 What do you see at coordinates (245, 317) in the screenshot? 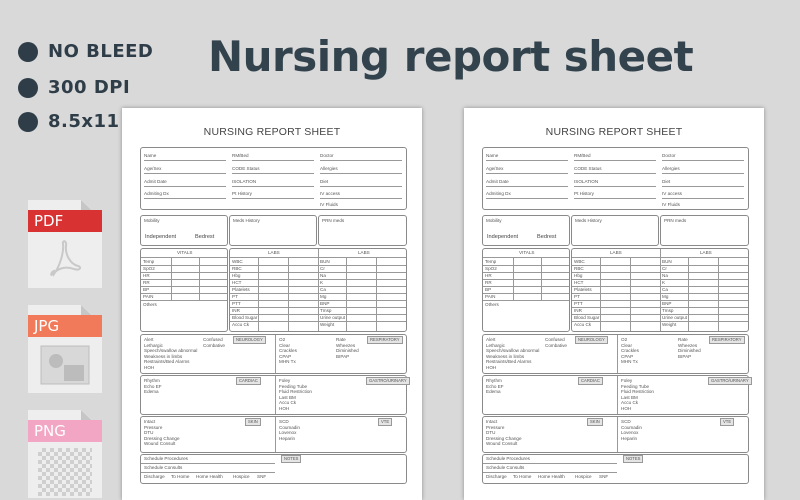
I see `lab-label: Blood Sugar` at bounding box center [245, 317].